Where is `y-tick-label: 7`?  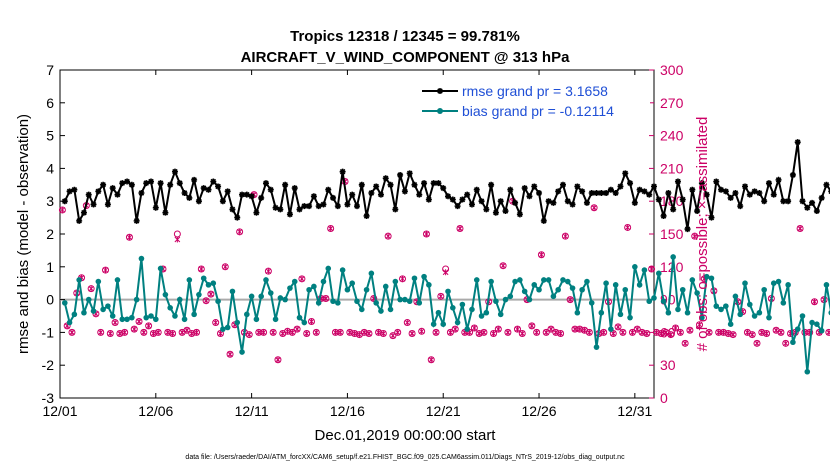 y-tick-label: 7 is located at coordinates (50, 70).